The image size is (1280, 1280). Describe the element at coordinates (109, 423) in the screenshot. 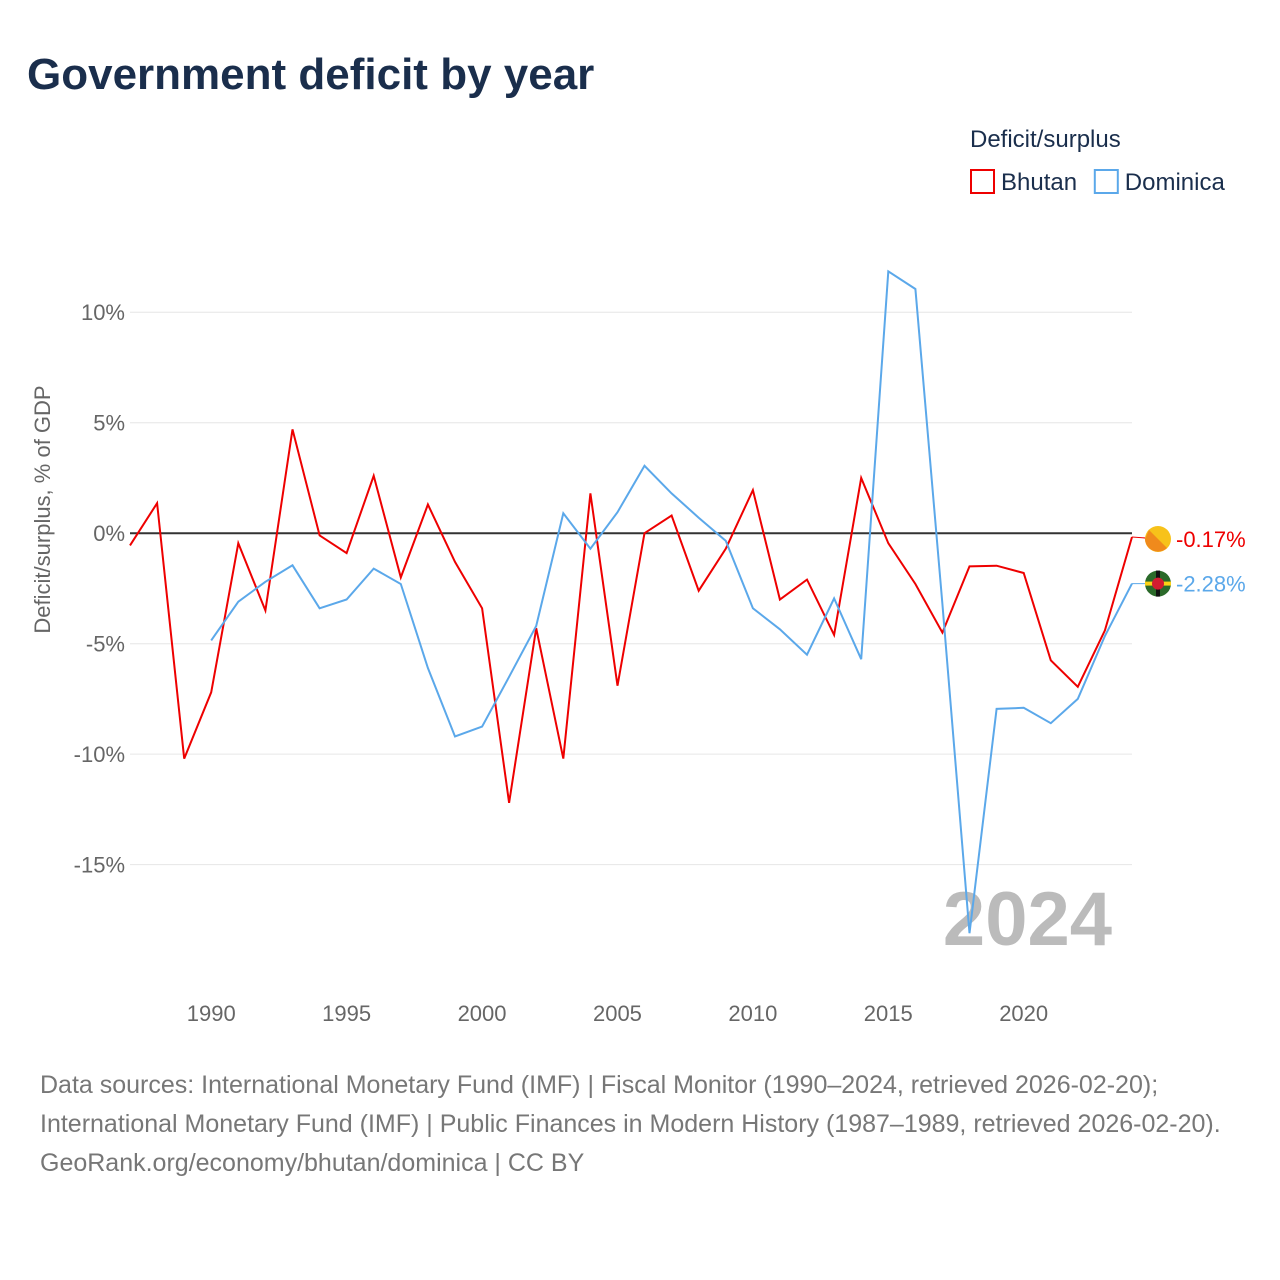

I see `y-tick-label: 5%` at that location.